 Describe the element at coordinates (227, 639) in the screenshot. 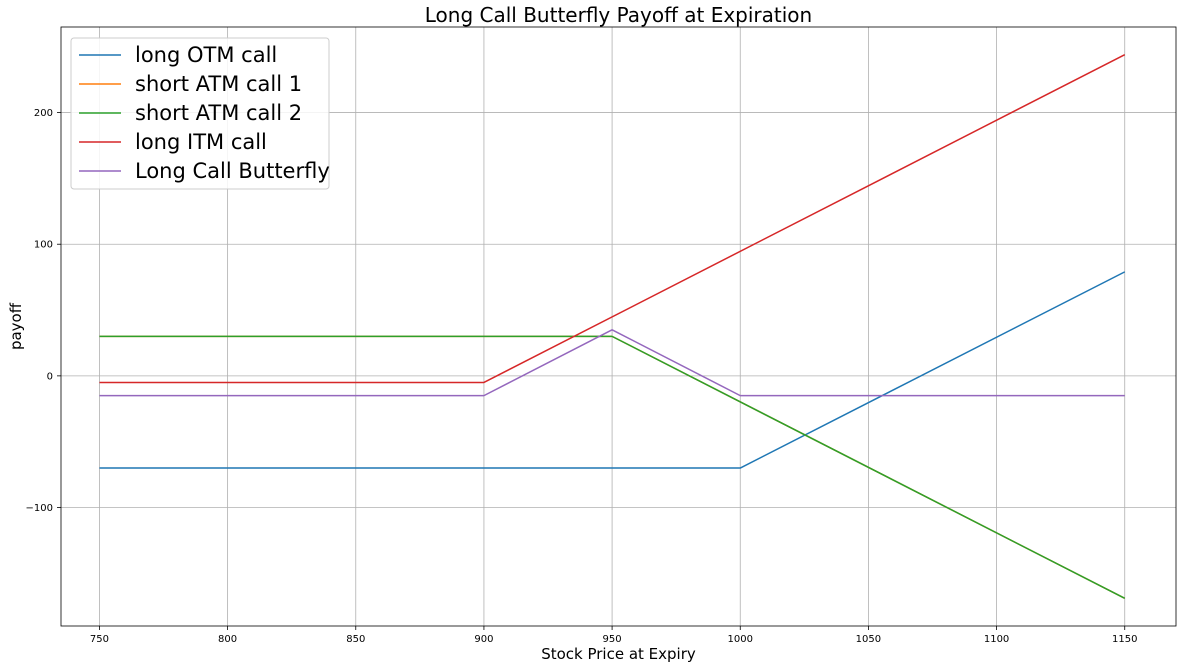

I see `x-tick-label: 800` at that location.